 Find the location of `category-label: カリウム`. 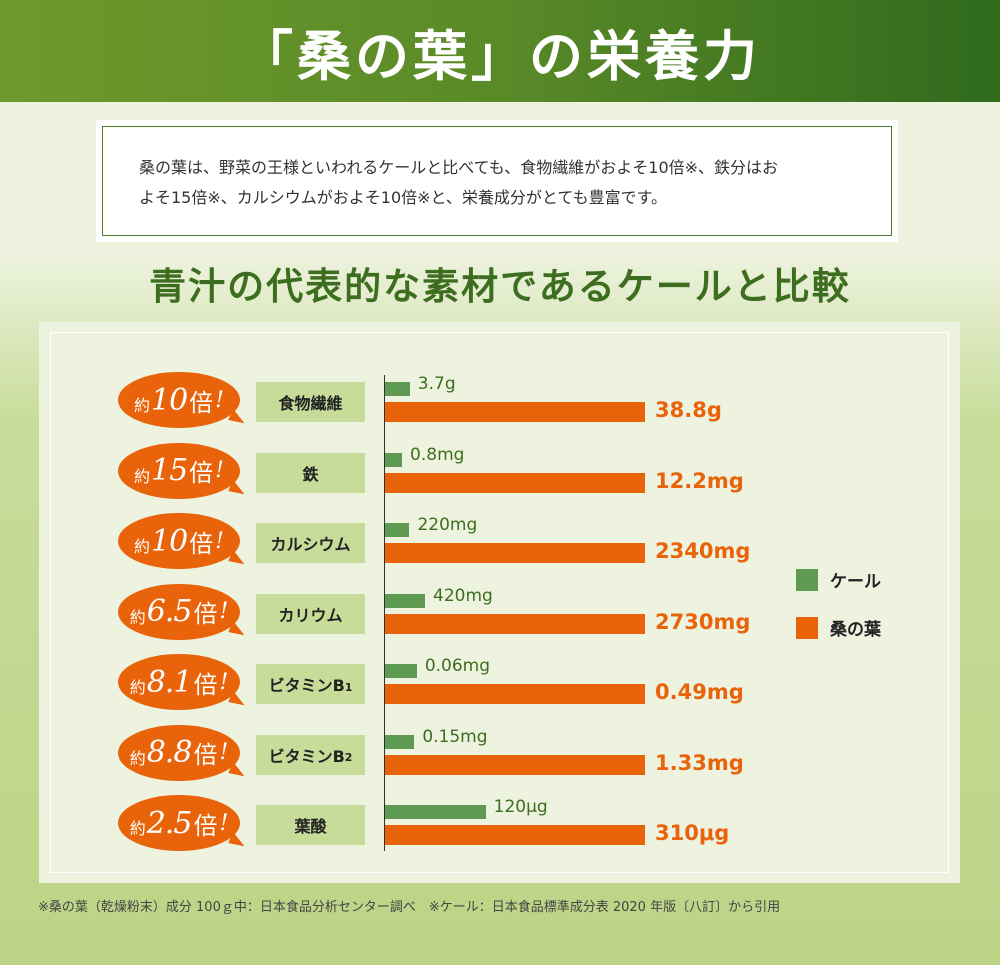

category-label: カリウム is located at coordinates (310, 613).